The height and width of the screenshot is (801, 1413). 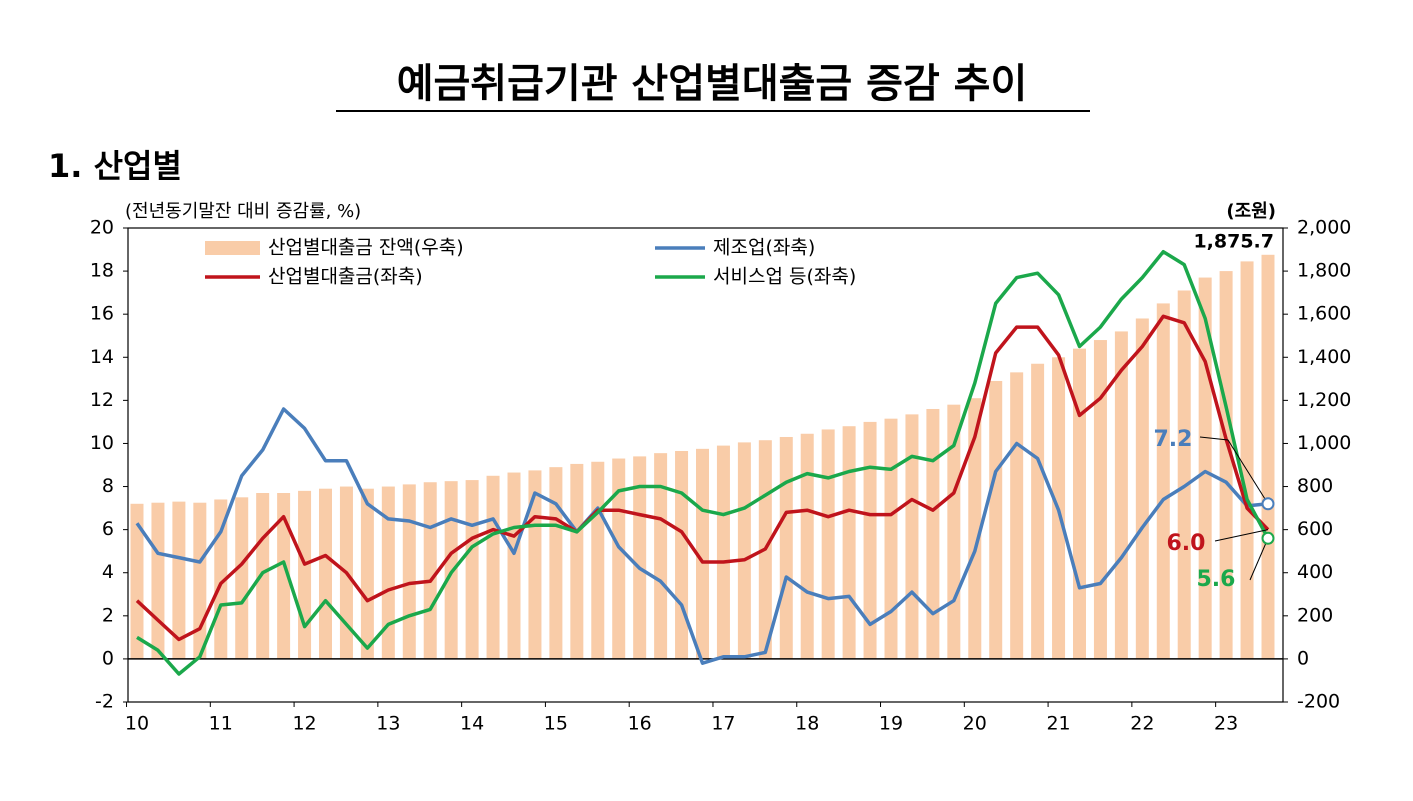 What do you see at coordinates (108, 658) in the screenshot?
I see `y-tick-label: 0` at bounding box center [108, 658].